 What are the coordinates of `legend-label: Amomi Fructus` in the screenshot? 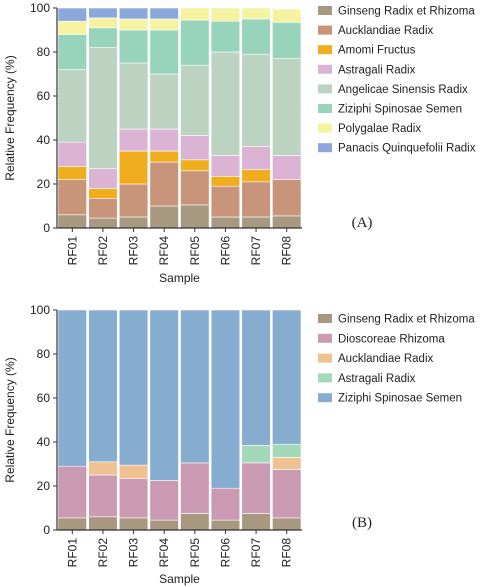 It's located at (377, 51).